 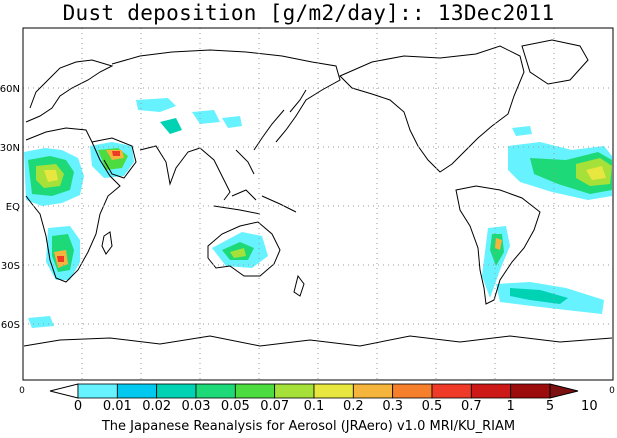 I want to click on colorbar-tick-label: 0.02, so click(x=156, y=406).